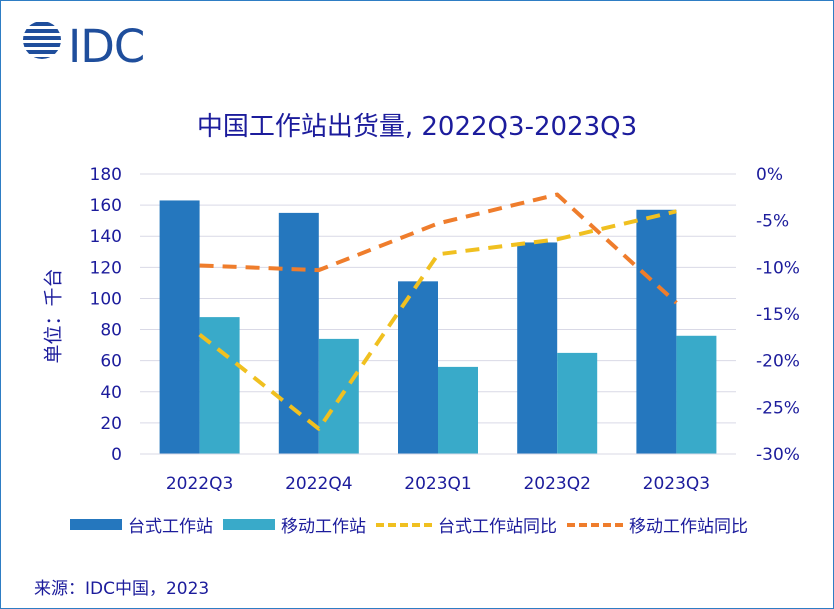 The width and height of the screenshot is (834, 609). I want to click on y2-tick-label: -5%, so click(772, 222).